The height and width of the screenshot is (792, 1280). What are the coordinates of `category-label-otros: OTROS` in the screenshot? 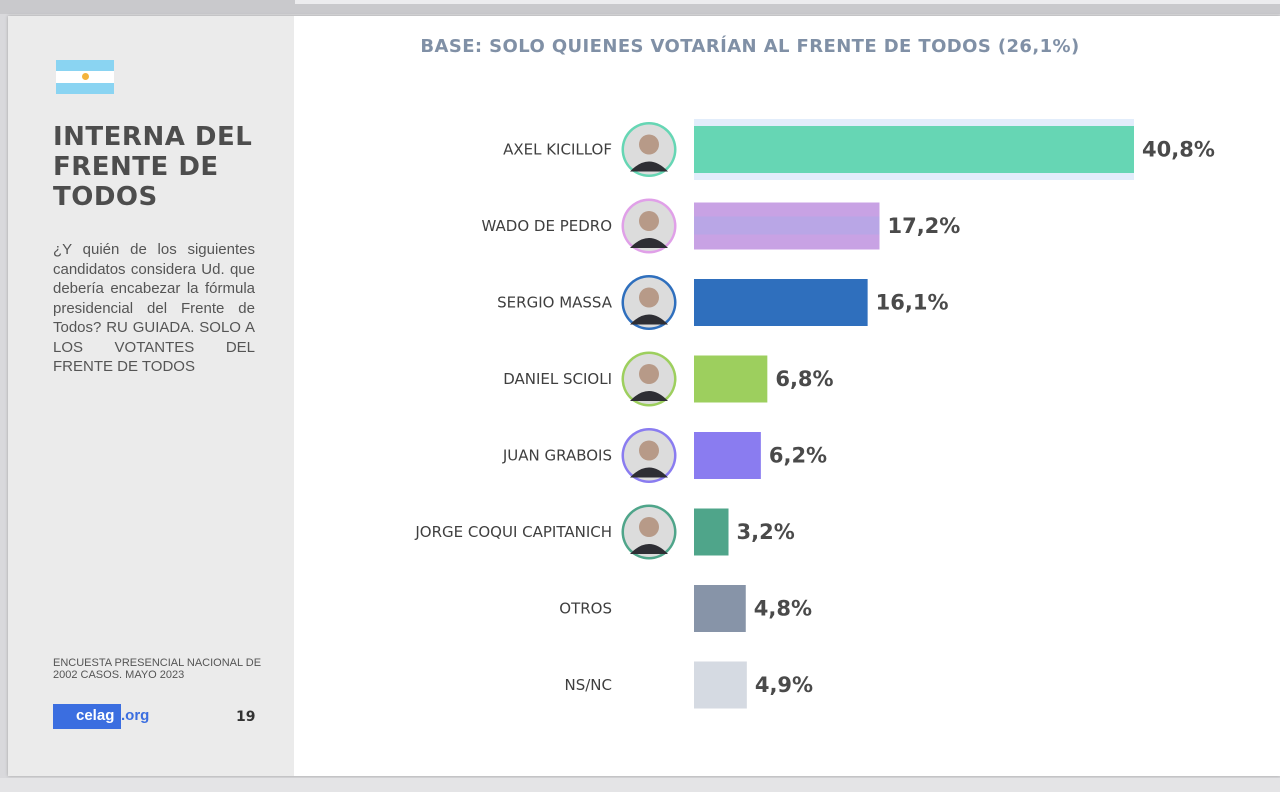 It's located at (585, 609).